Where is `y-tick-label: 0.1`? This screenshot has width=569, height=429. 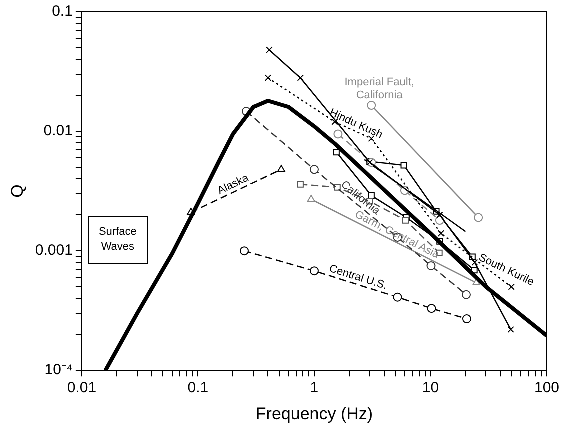
y-tick-label: 0.1 is located at coordinates (62, 11).